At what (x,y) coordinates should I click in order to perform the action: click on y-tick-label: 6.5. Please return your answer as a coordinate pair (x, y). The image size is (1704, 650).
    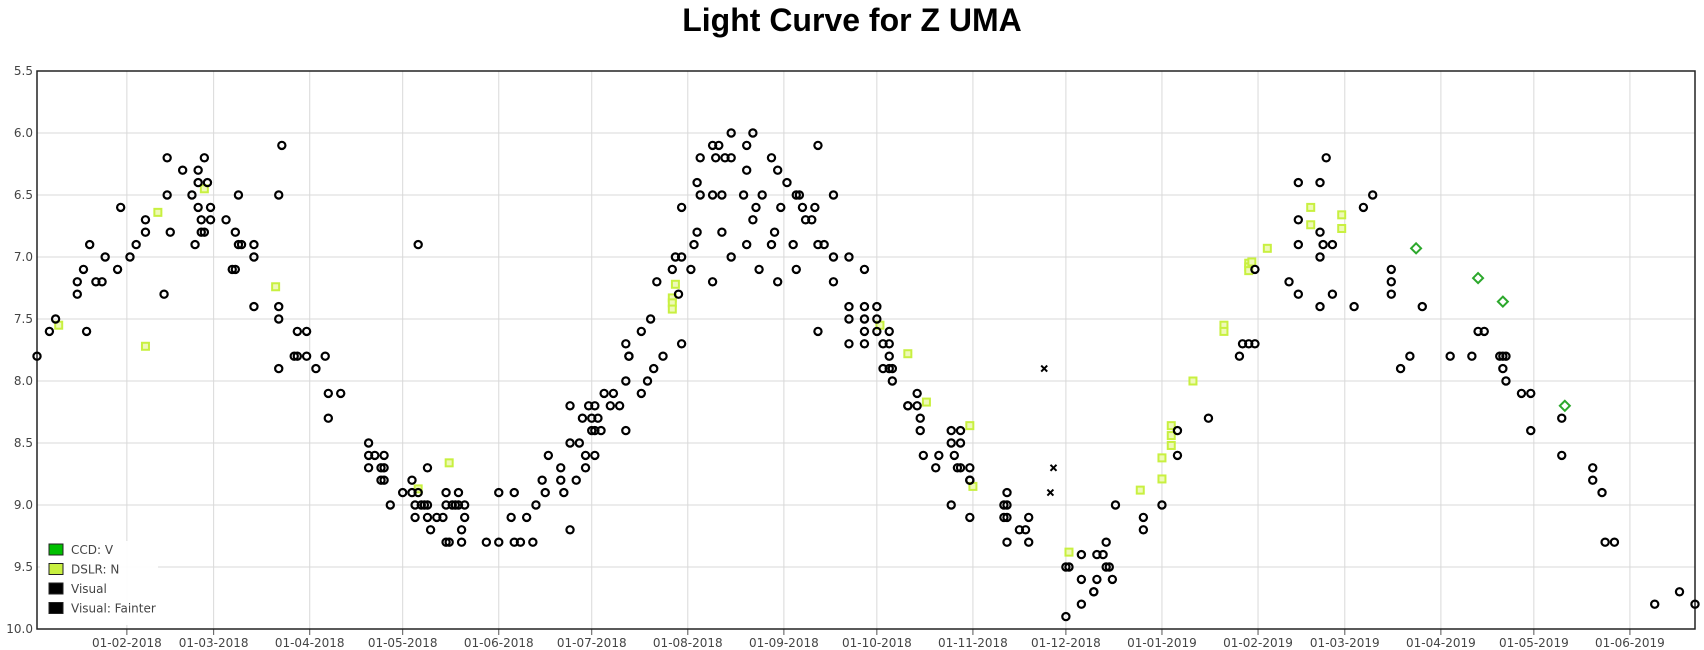
    Looking at the image, I should click on (23, 195).